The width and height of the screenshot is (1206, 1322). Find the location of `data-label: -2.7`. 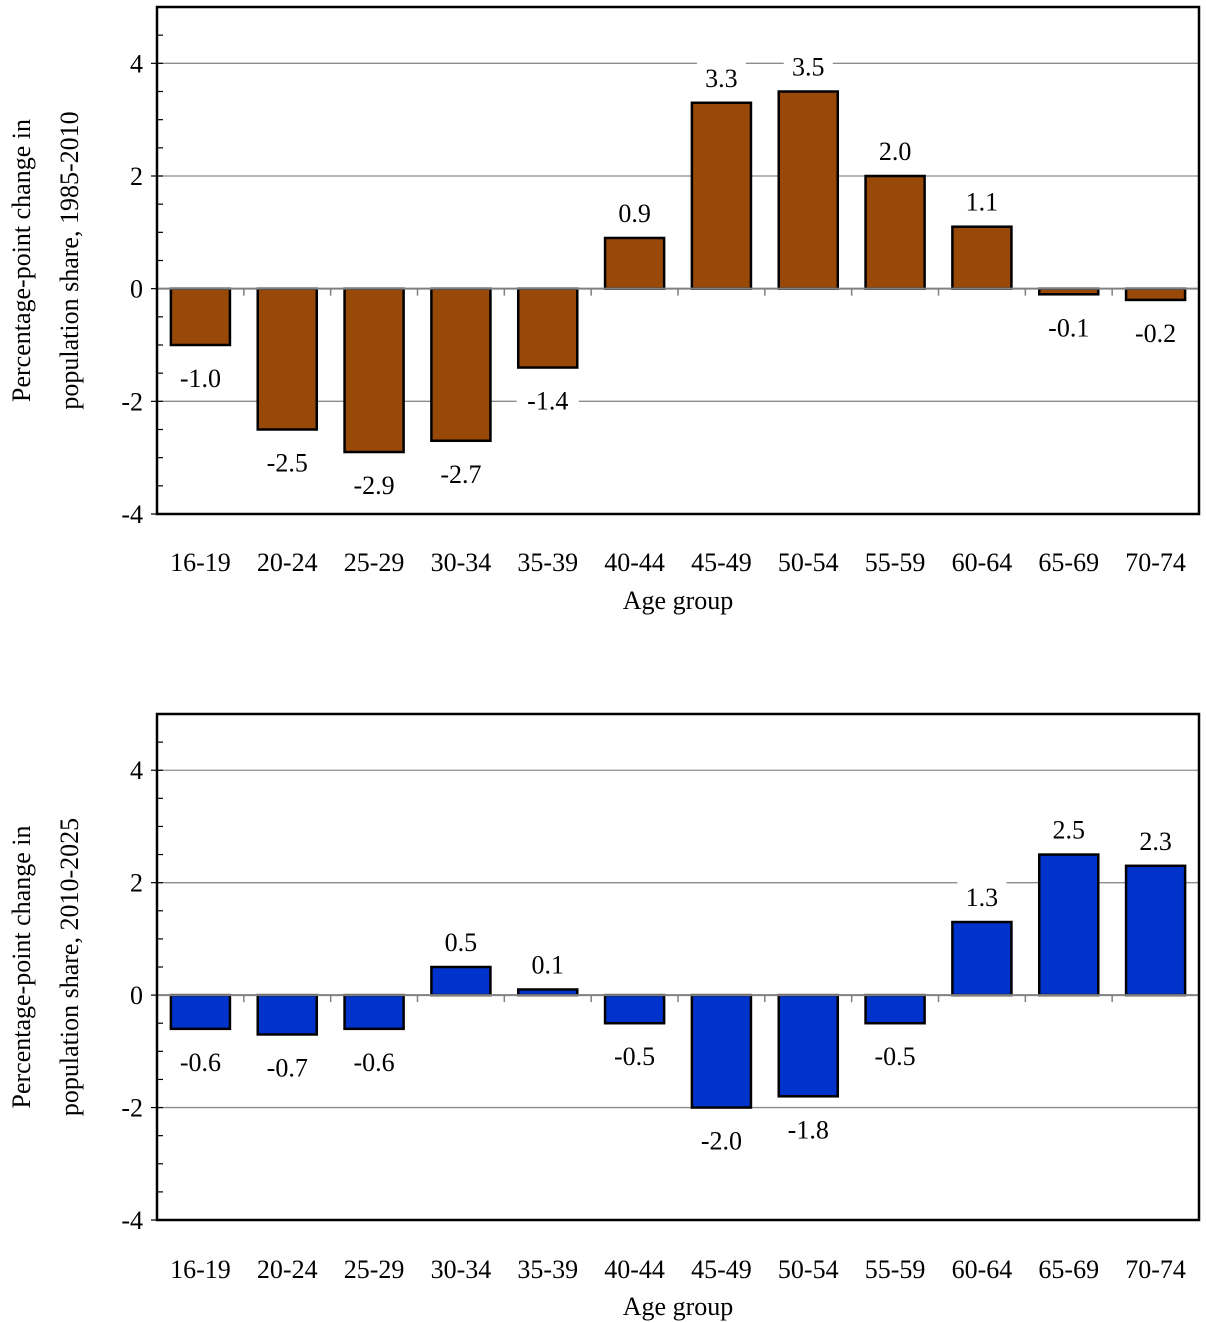

data-label: -2.7 is located at coordinates (460, 474).